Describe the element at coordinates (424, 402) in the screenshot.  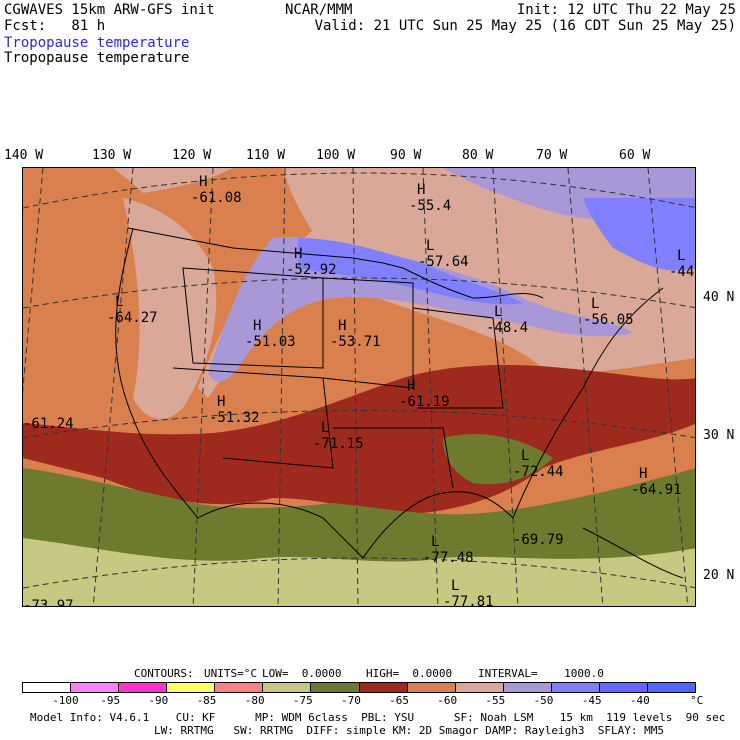
I see `extremum-value: -61.19` at that location.